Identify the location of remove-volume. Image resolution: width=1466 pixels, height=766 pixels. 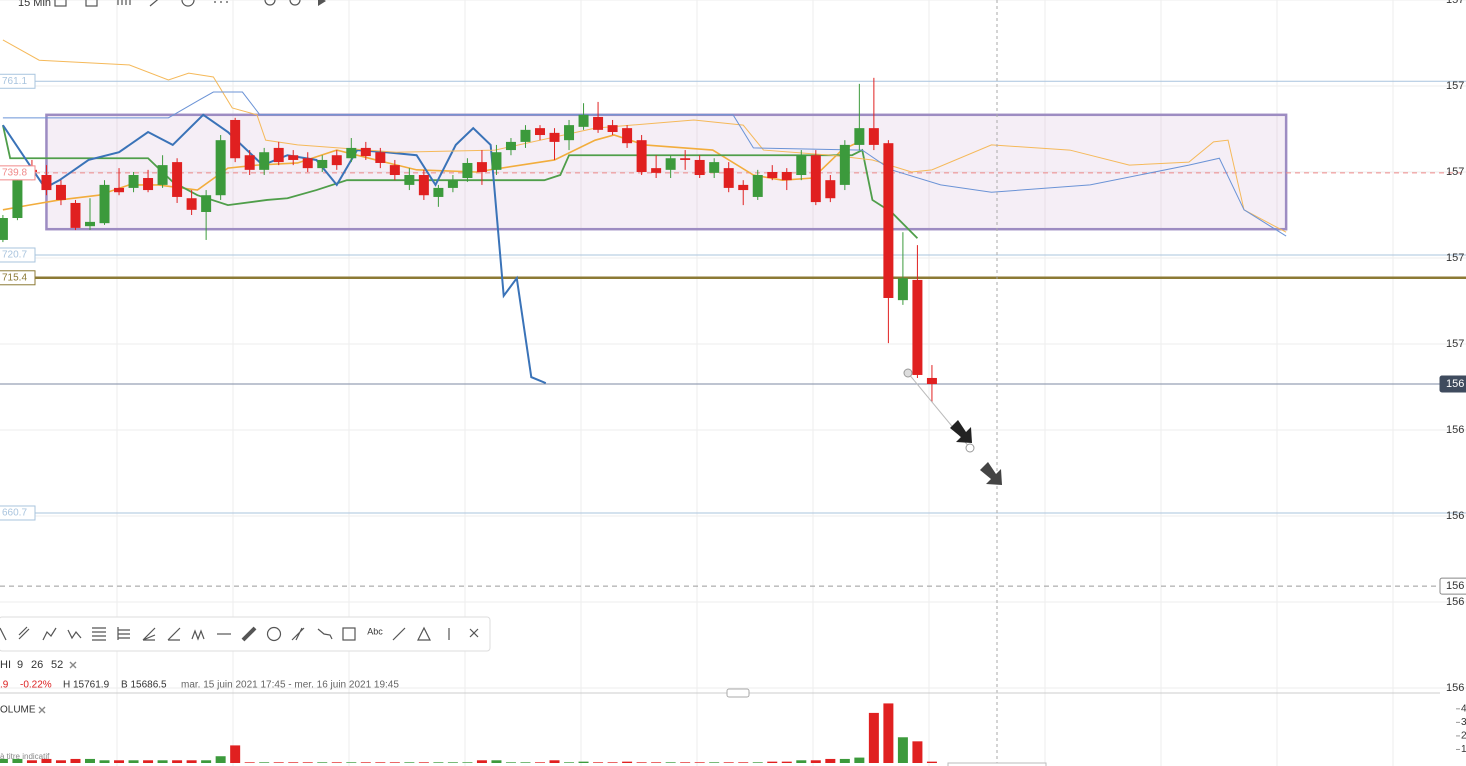
(42, 710).